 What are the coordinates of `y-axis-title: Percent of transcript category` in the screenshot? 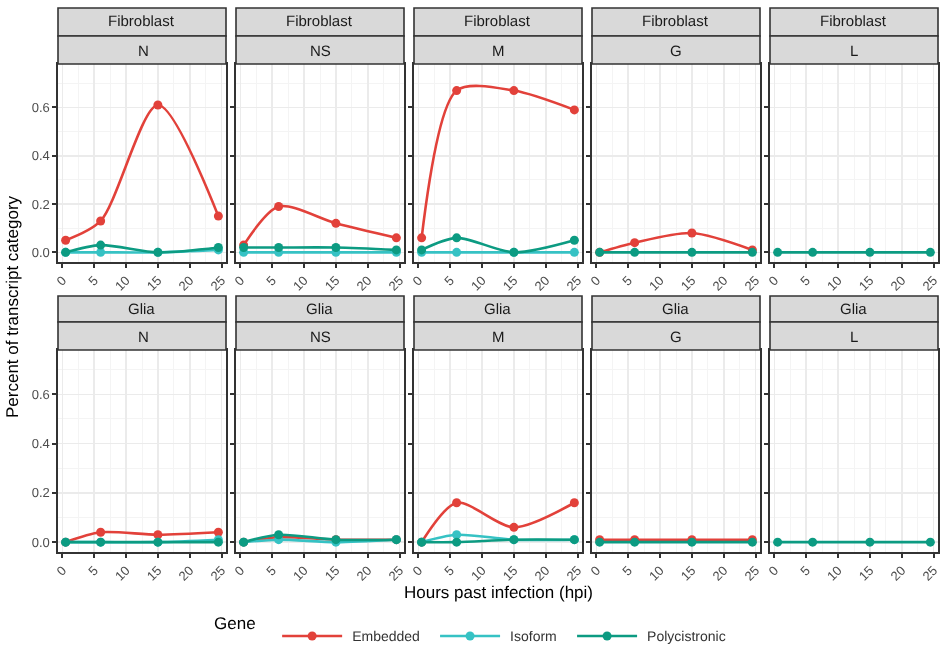 It's located at (12, 306).